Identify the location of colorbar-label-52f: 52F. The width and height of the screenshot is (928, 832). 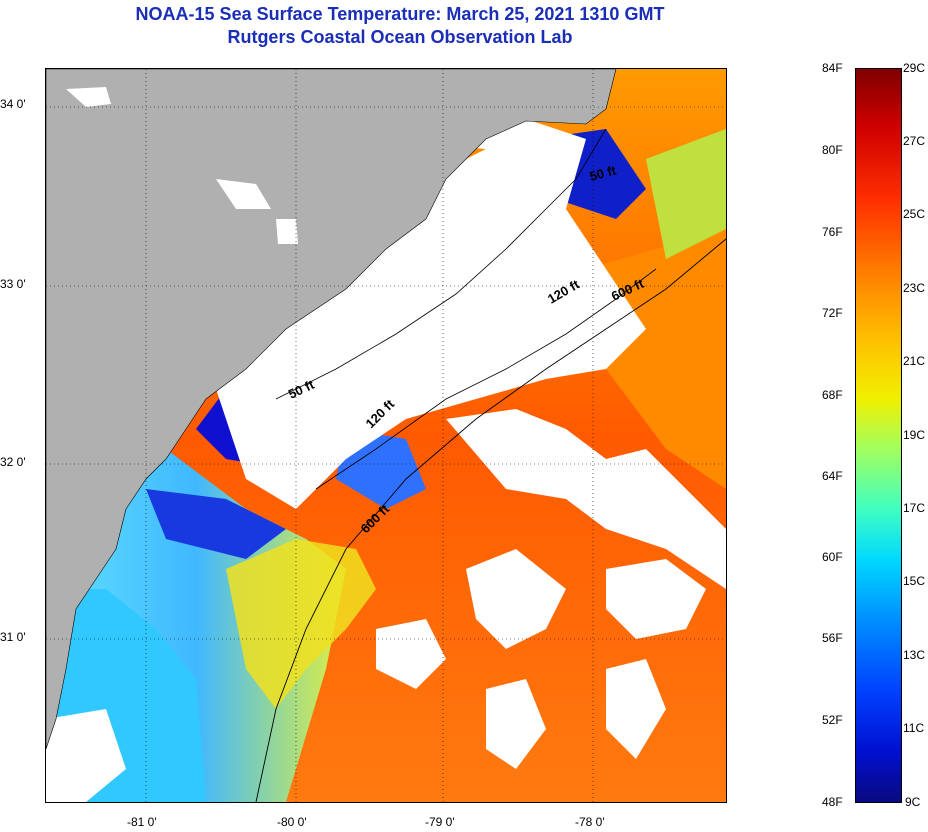
(832, 720).